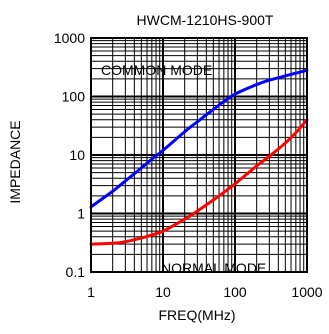  I want to click on y-axis-label: IMPEDANCE, so click(15, 161).